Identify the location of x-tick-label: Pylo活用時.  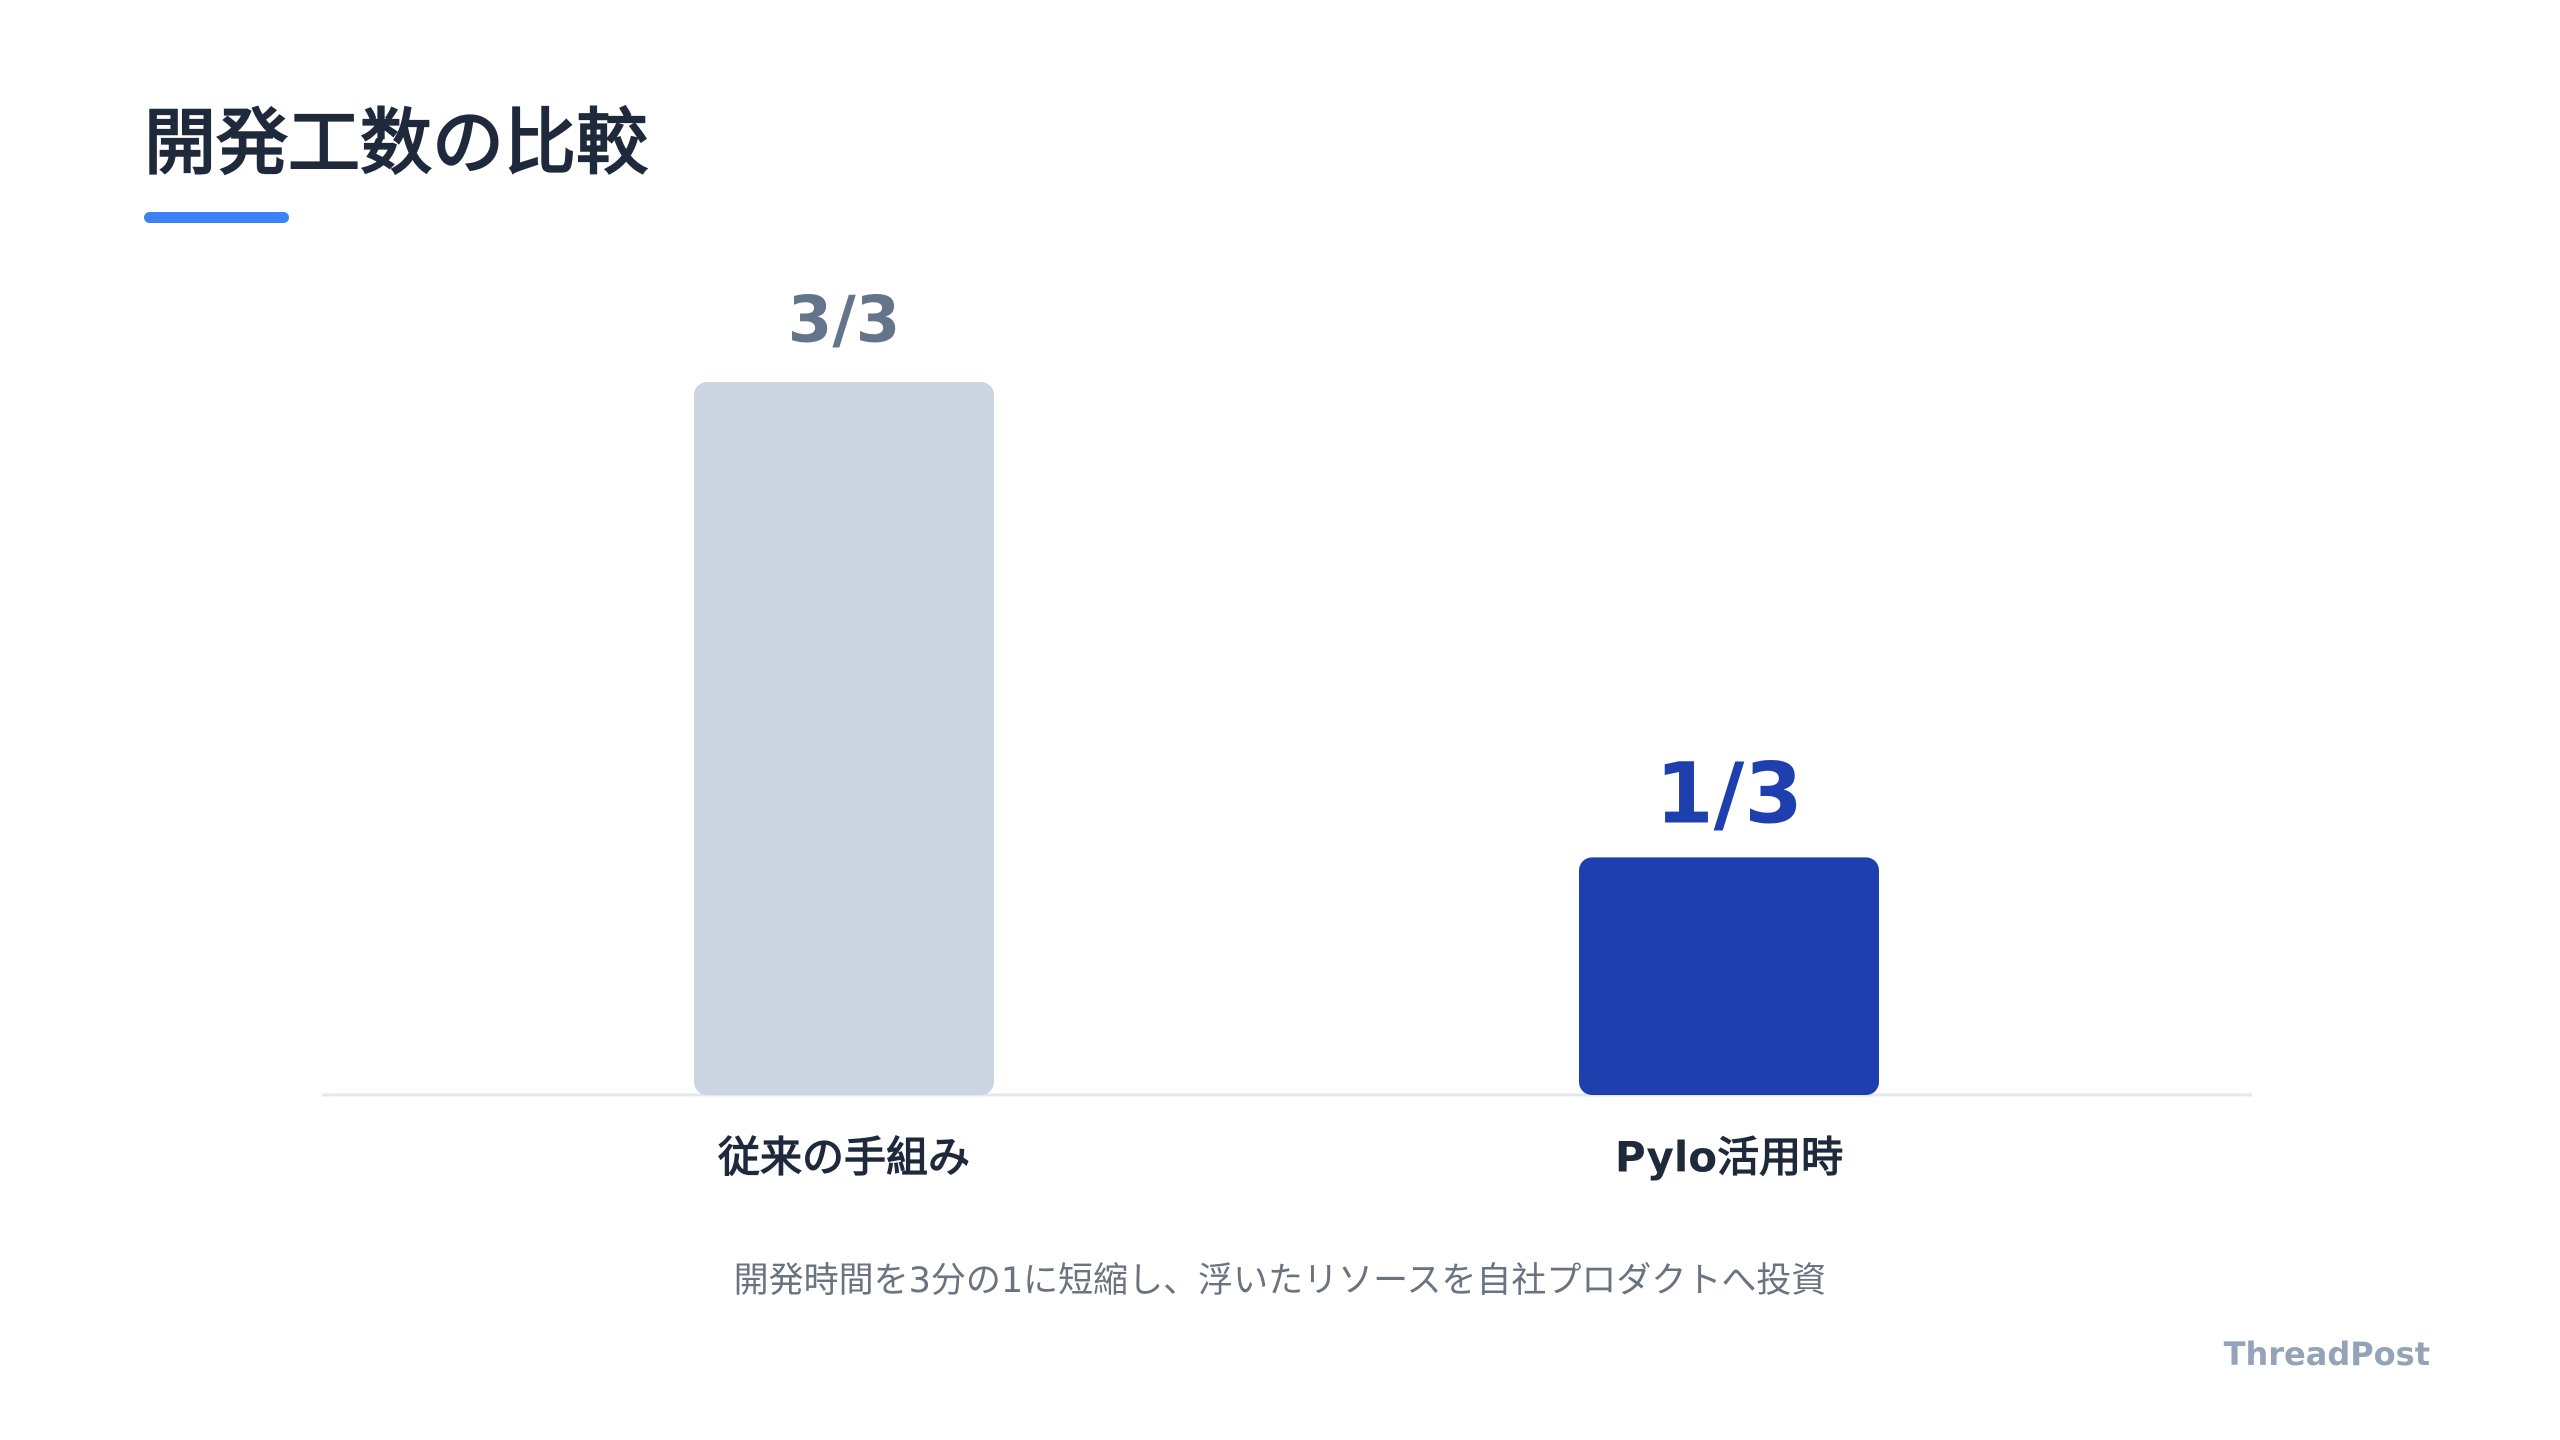
(1729, 1157).